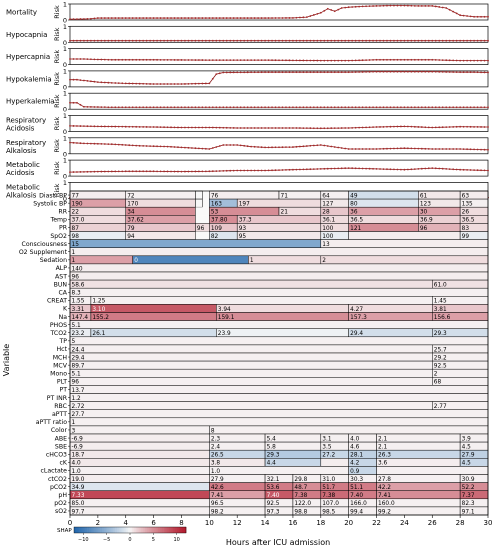  Describe the element at coordinates (213, 431) in the screenshot. I see `heatmap-cell-value: 8` at that location.